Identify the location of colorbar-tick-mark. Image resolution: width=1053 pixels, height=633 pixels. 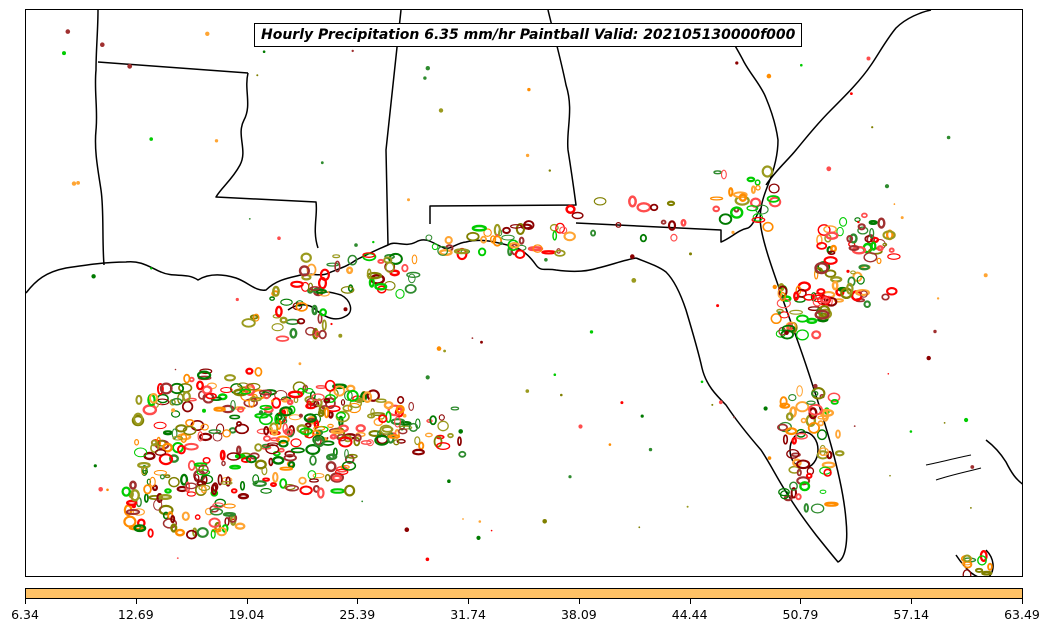
(136, 601).